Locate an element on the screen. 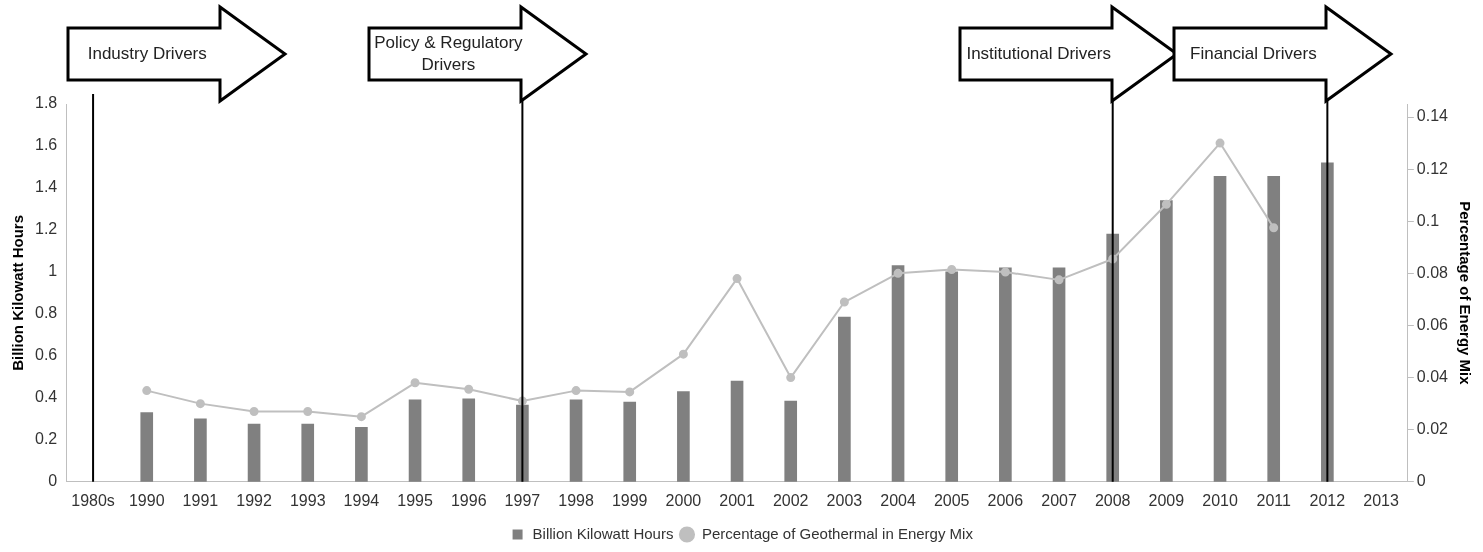 The width and height of the screenshot is (1483, 552). arrow-icon: Financial Drivers is located at coordinates (1283, 54).